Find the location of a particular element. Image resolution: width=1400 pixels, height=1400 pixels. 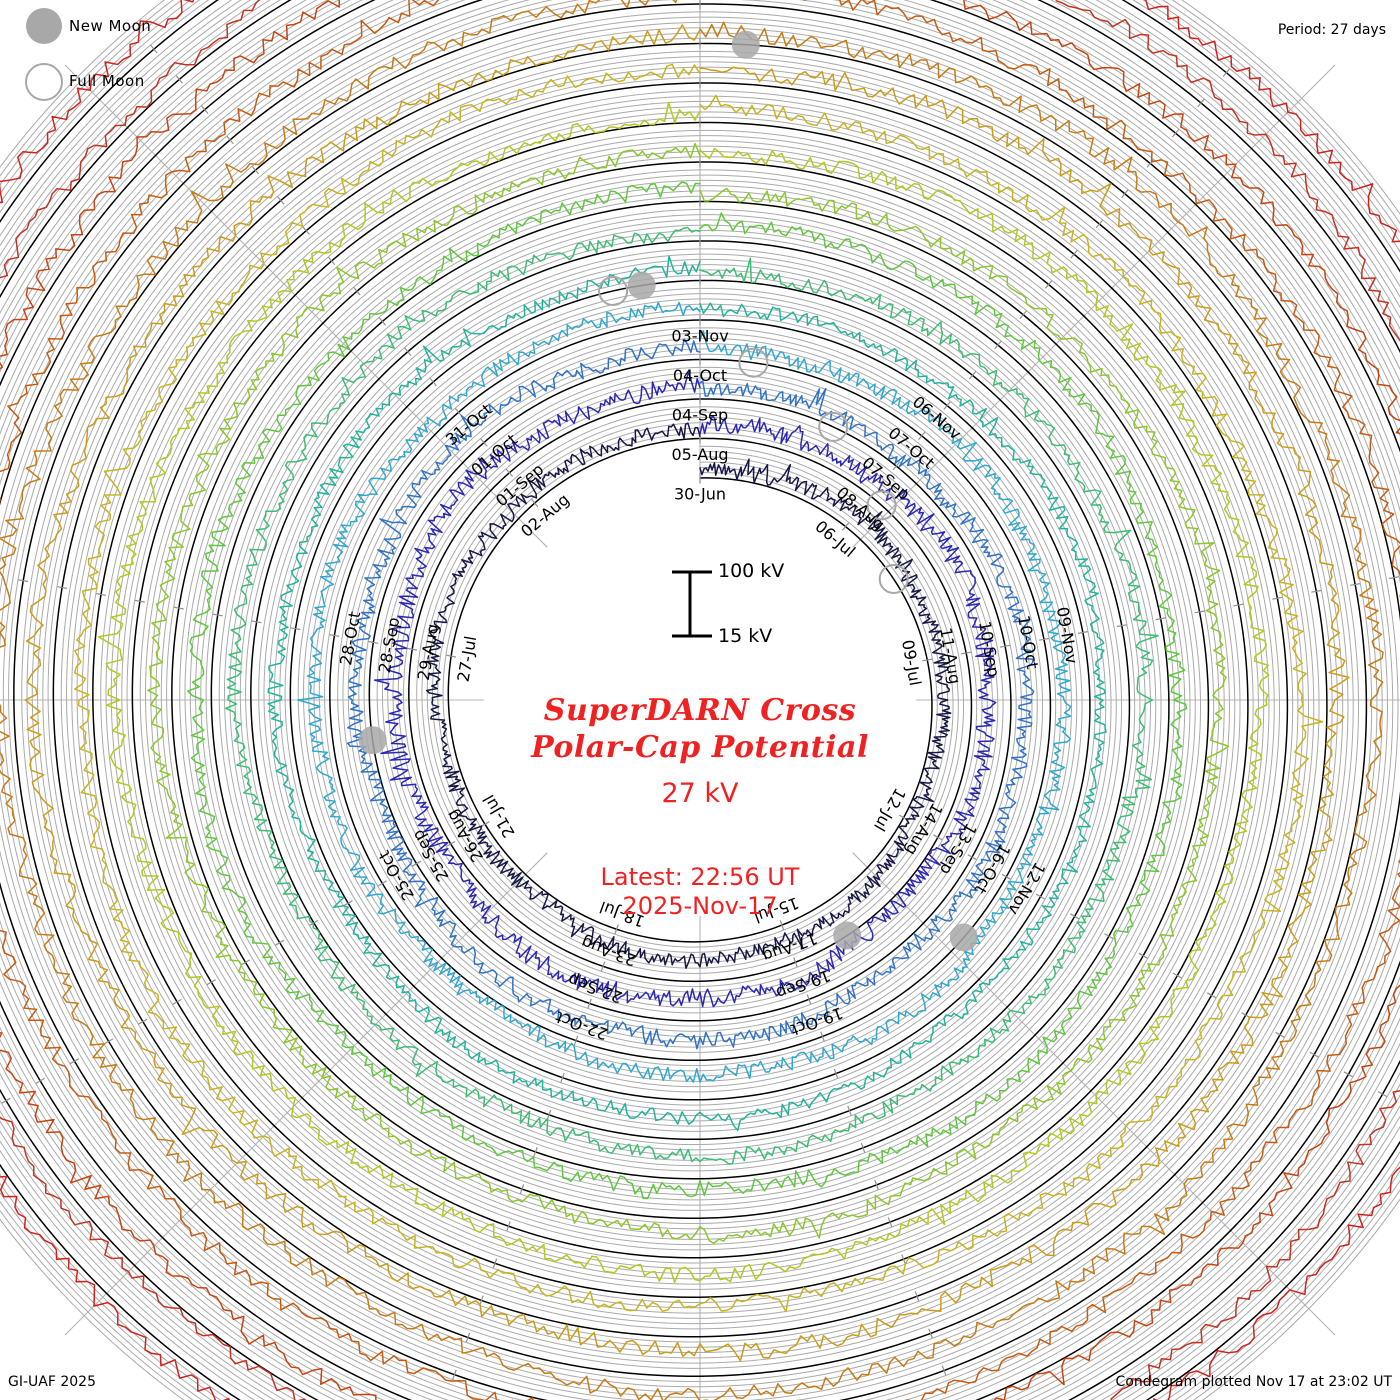

date-label-text: 06-Jul is located at coordinates (835, 539).